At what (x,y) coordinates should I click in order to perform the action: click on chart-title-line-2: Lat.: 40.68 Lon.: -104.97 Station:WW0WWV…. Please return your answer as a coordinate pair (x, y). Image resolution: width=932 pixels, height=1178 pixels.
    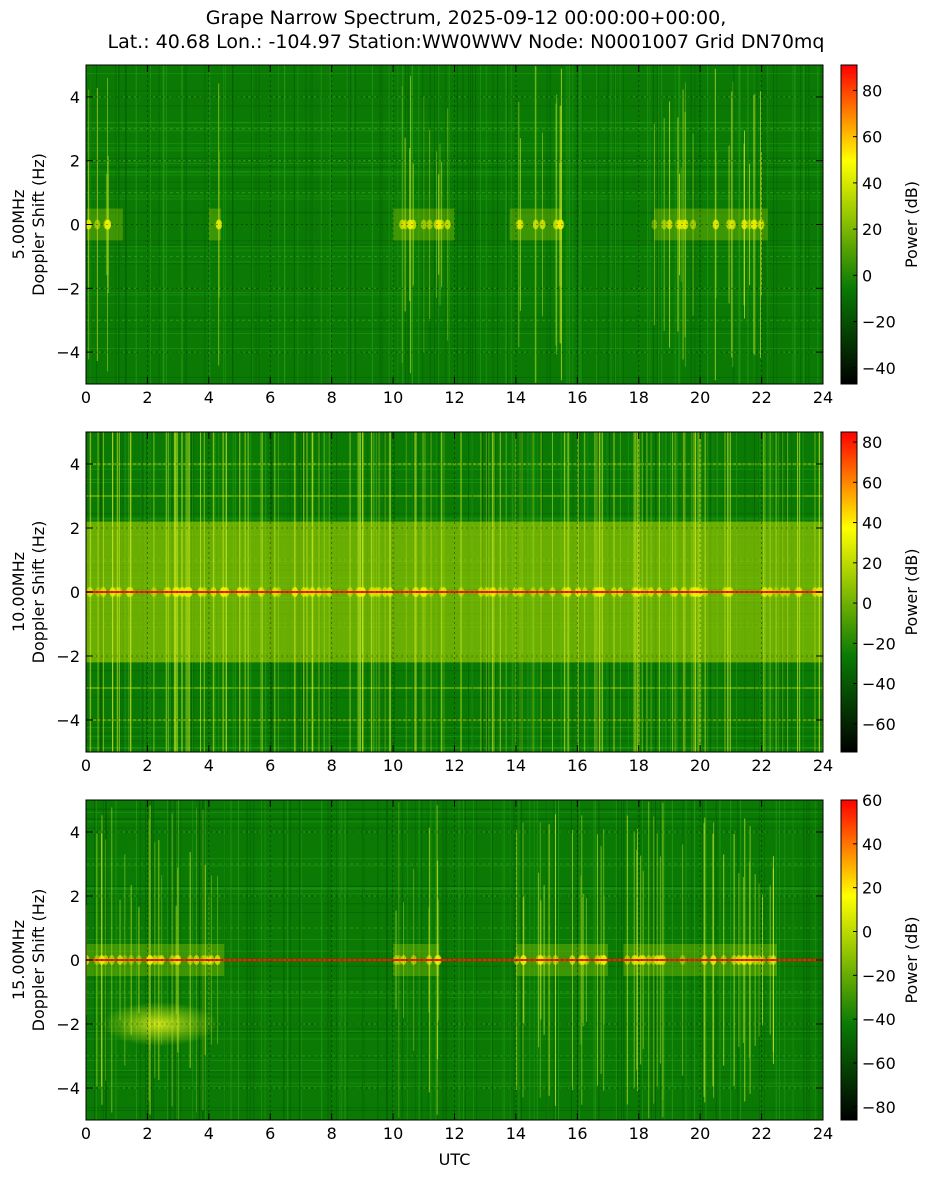
    Looking at the image, I should click on (466, 42).